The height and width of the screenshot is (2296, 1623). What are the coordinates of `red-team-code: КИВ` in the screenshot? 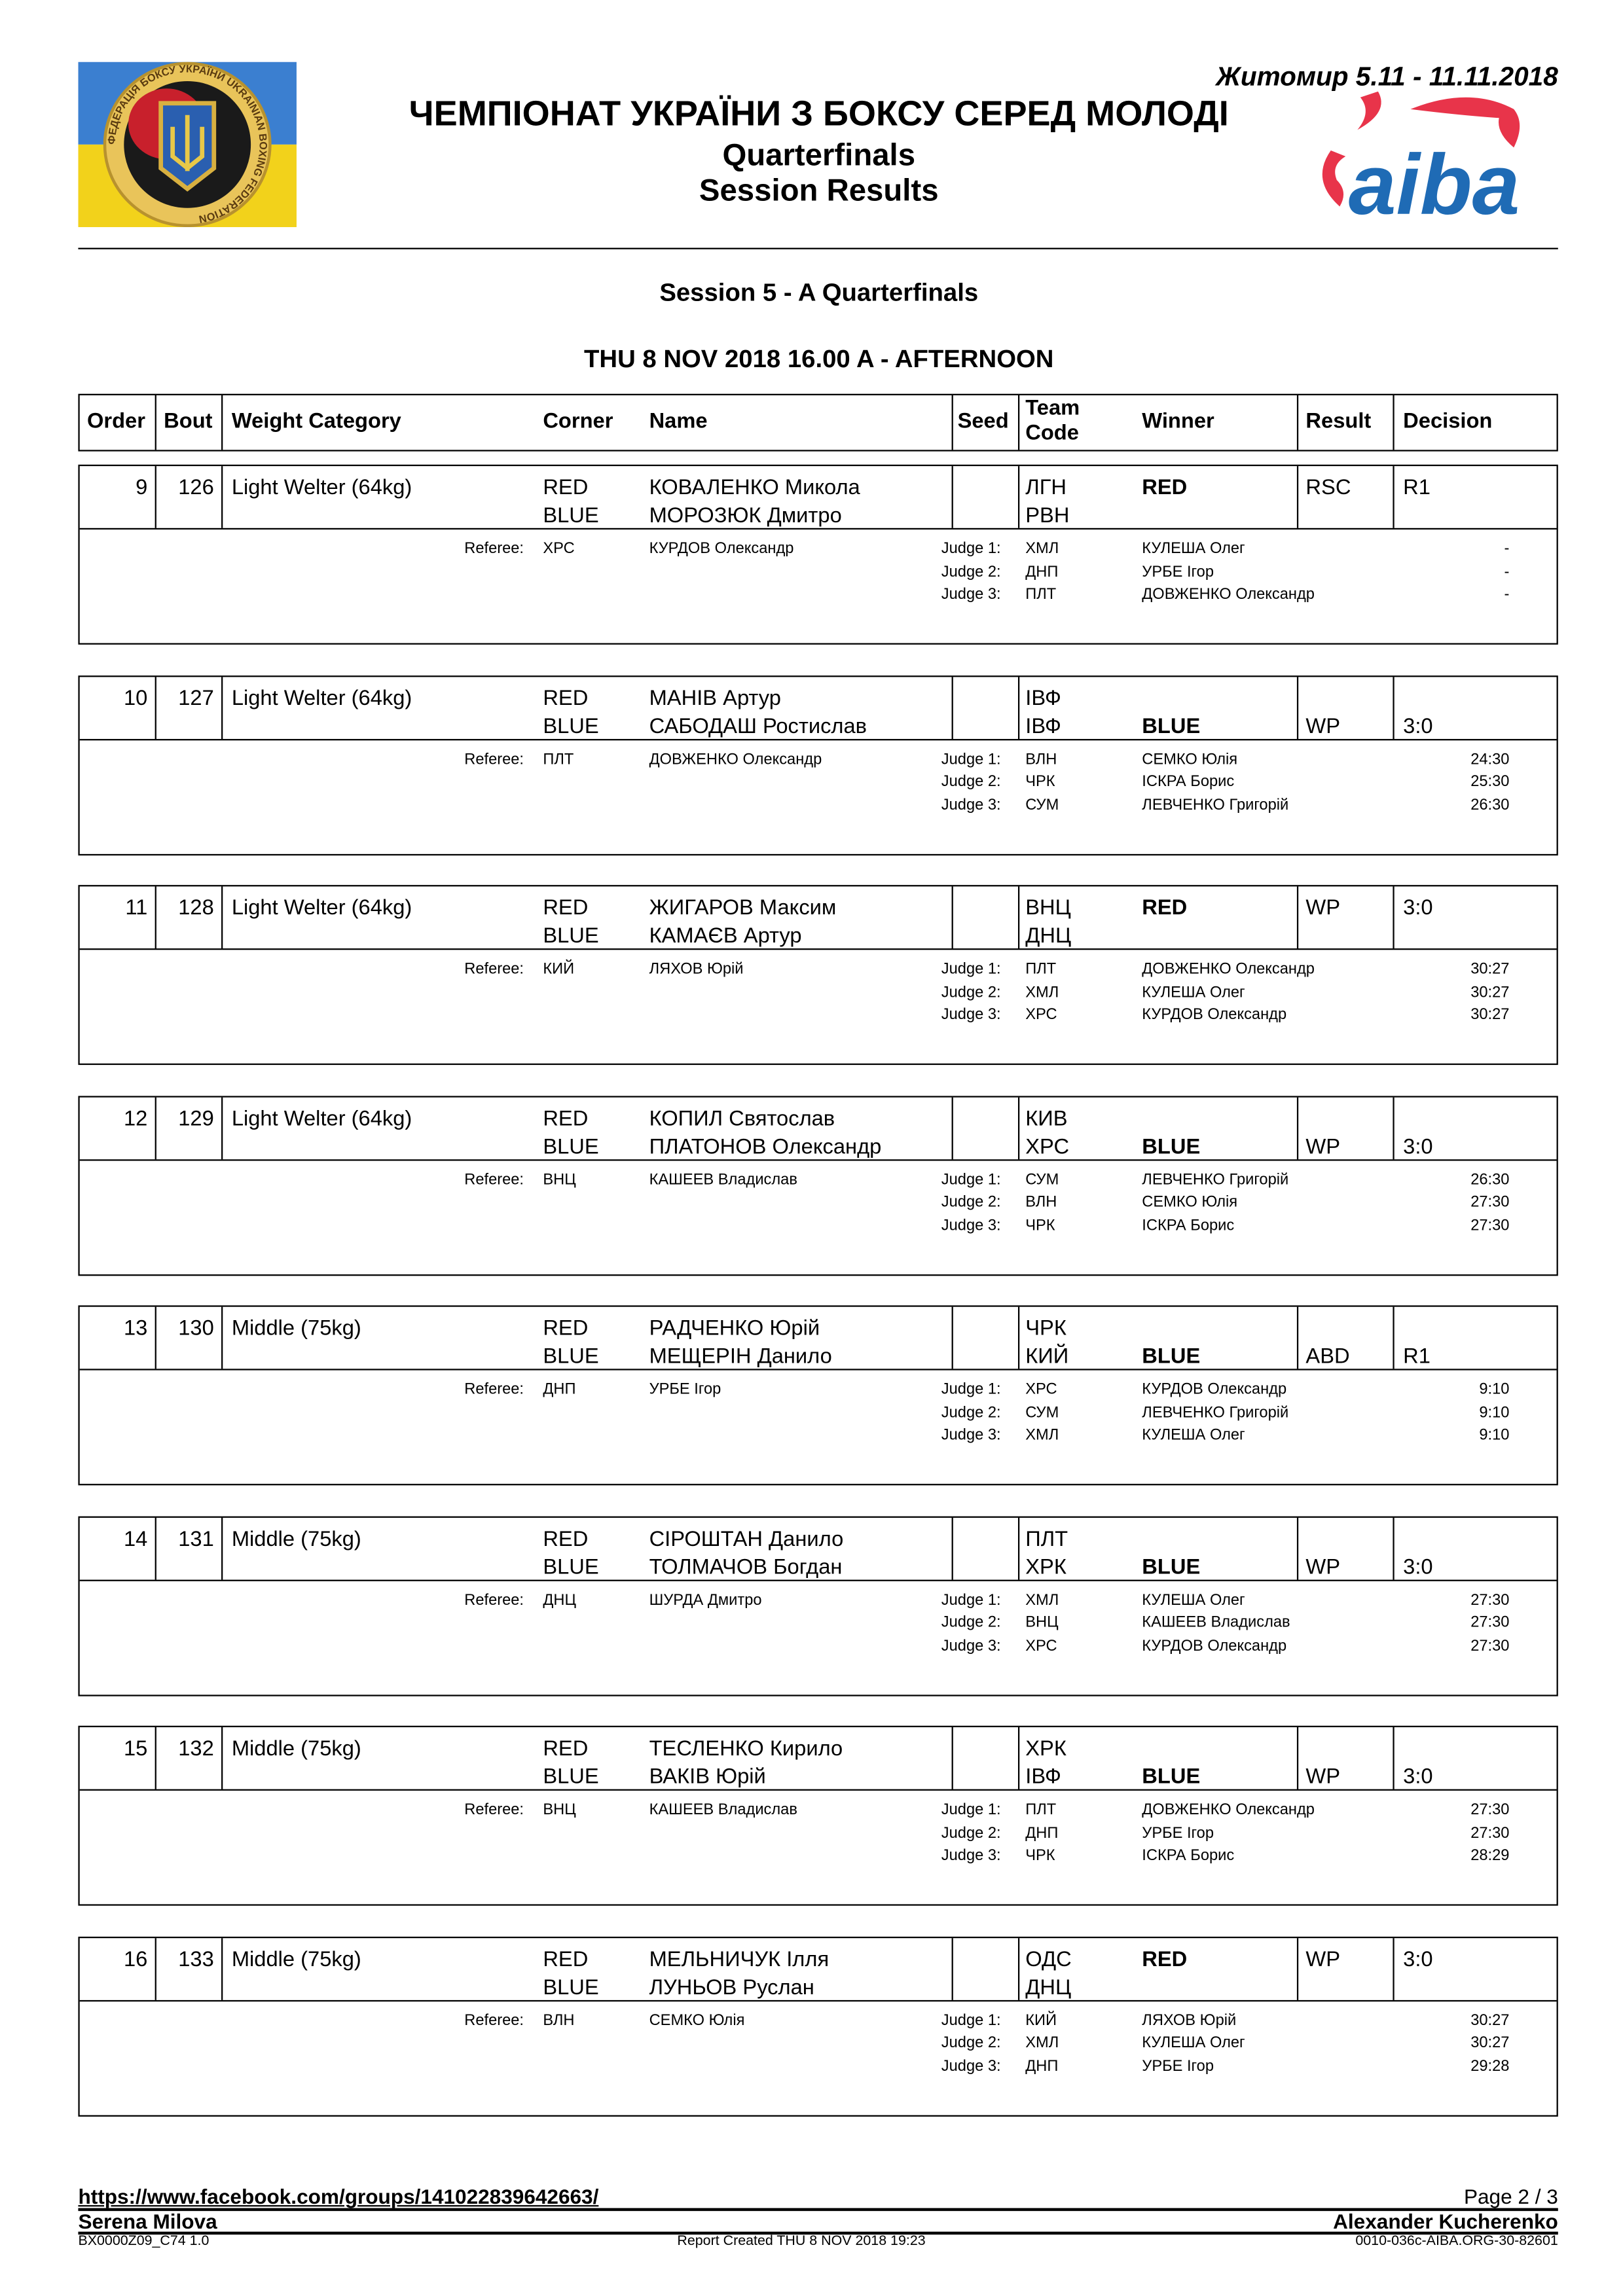 It's located at (1046, 1119).